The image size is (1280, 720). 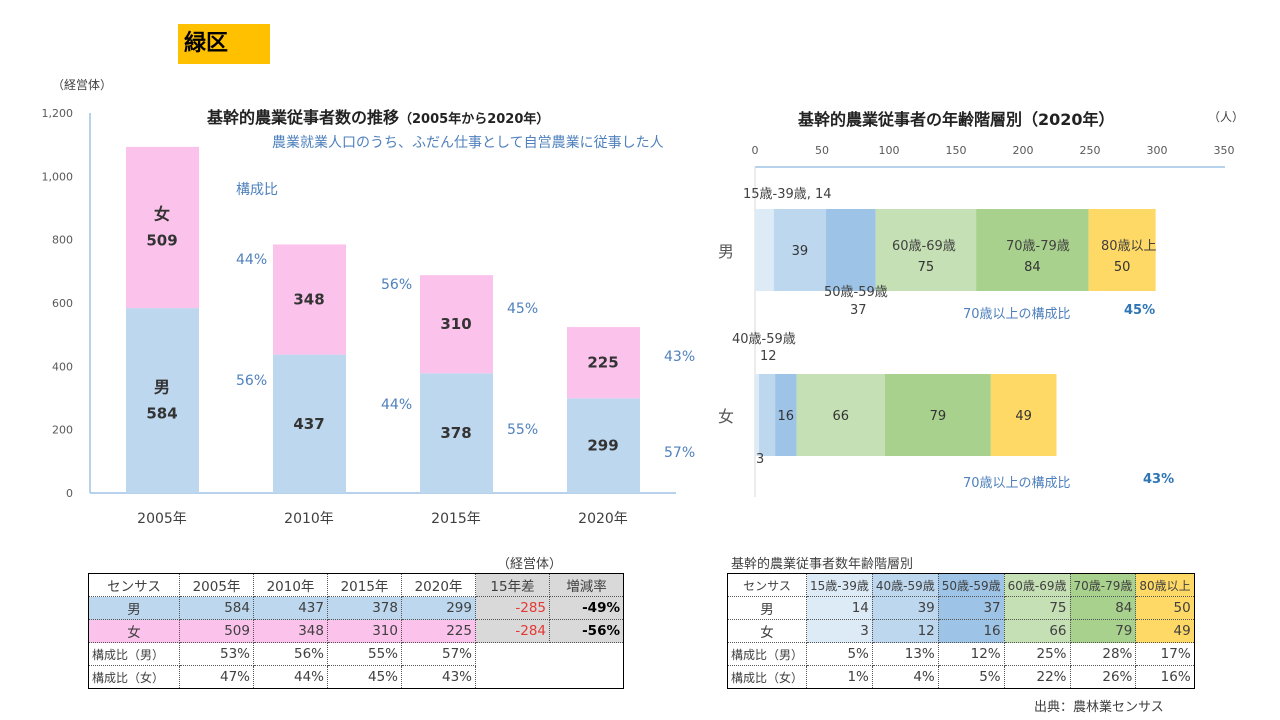 What do you see at coordinates (456, 519) in the screenshot?
I see `category-label: 2015年` at bounding box center [456, 519].